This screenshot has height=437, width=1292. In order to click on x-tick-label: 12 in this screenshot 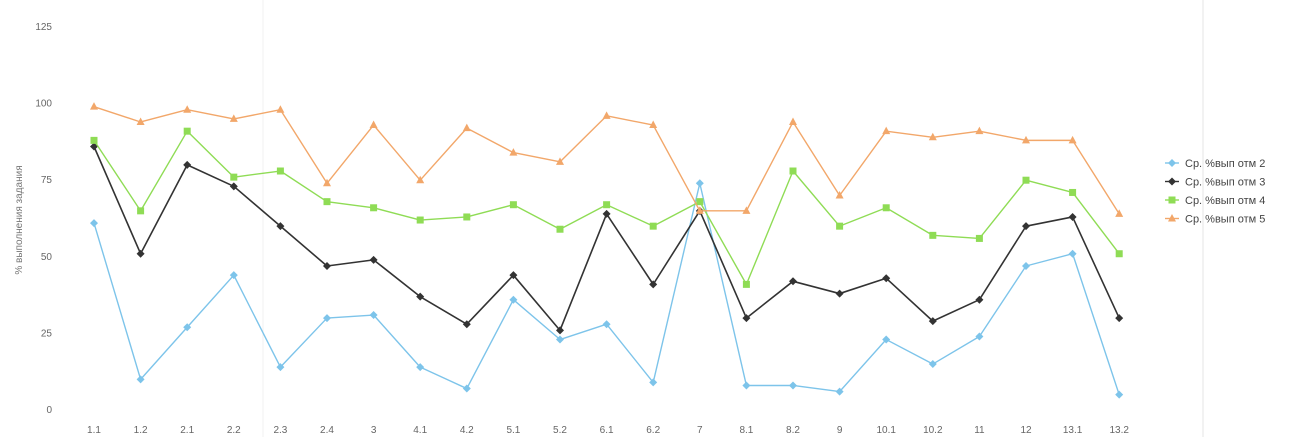, I will do `click(1026, 430)`.